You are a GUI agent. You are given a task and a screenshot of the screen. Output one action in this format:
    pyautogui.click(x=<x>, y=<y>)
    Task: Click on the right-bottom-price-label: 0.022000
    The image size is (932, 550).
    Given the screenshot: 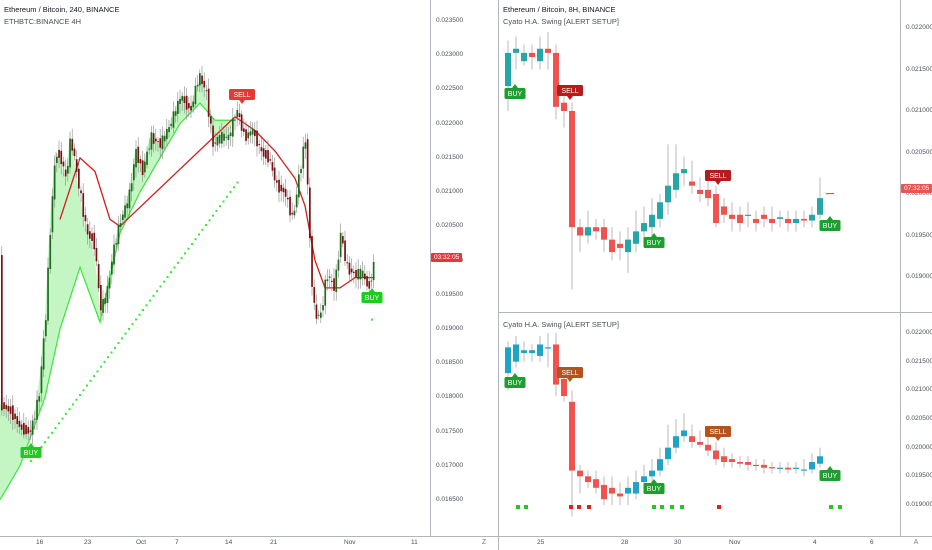 What is the action you would take?
    pyautogui.click(x=919, y=332)
    